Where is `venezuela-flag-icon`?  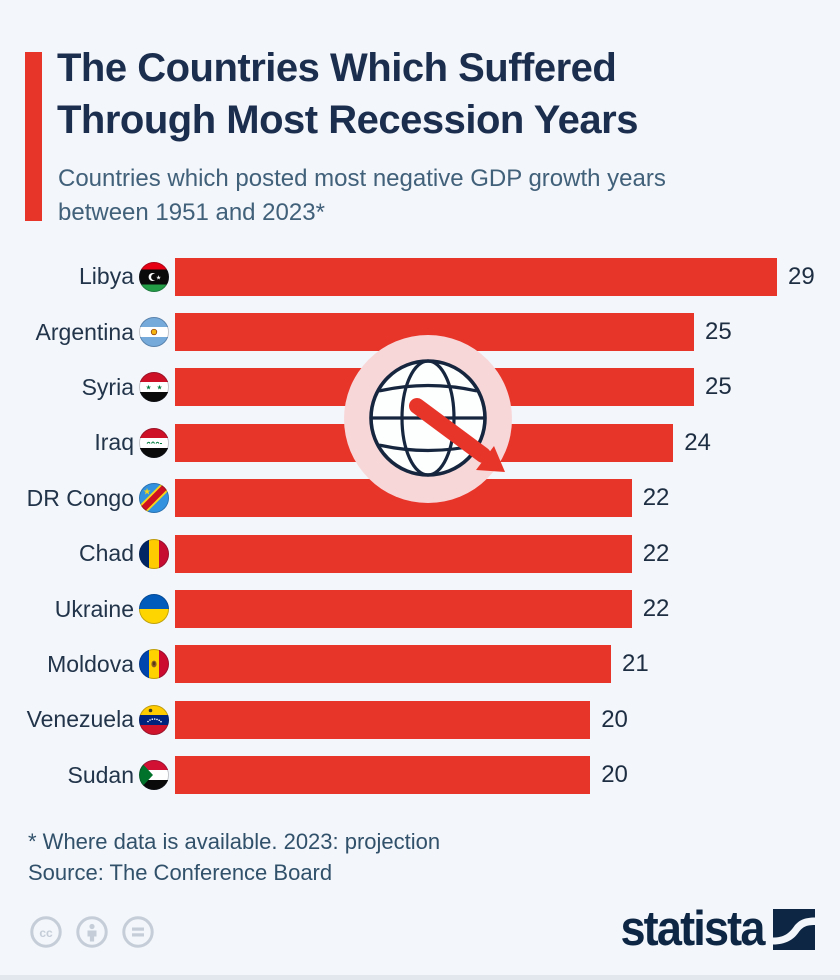 venezuela-flag-icon is located at coordinates (154, 719).